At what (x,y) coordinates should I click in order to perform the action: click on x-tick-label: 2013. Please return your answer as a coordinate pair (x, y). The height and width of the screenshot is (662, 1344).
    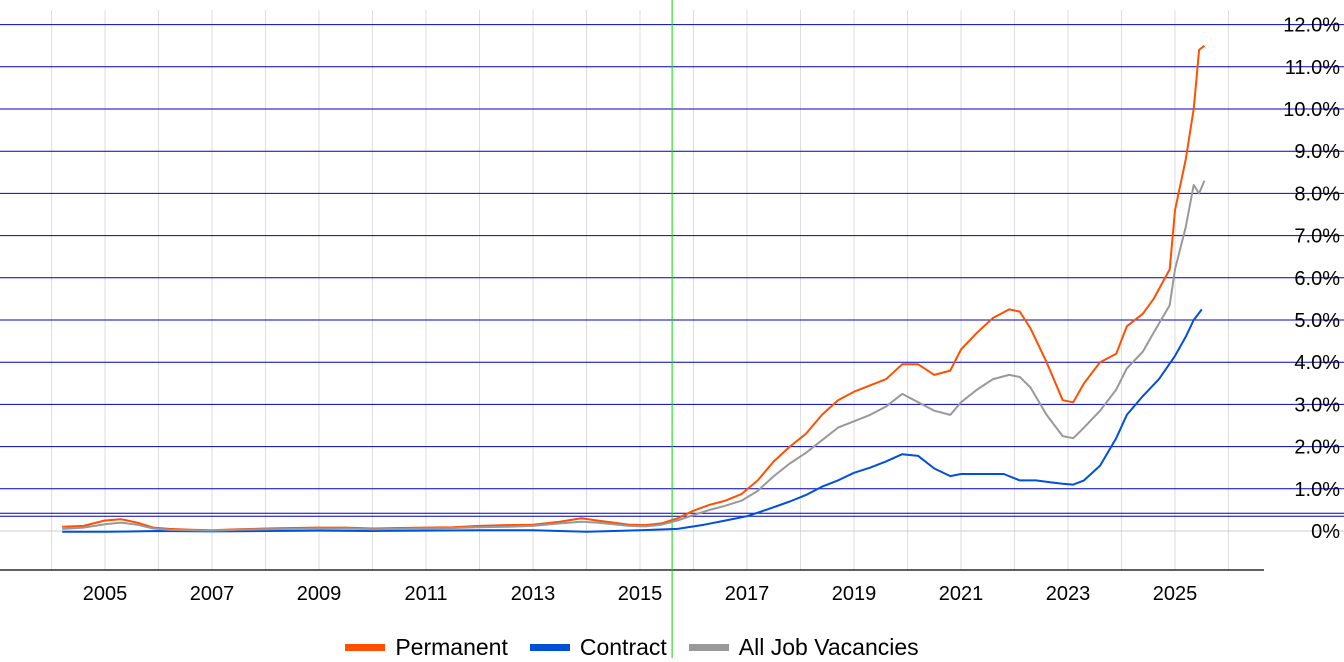
    Looking at the image, I should click on (533, 594).